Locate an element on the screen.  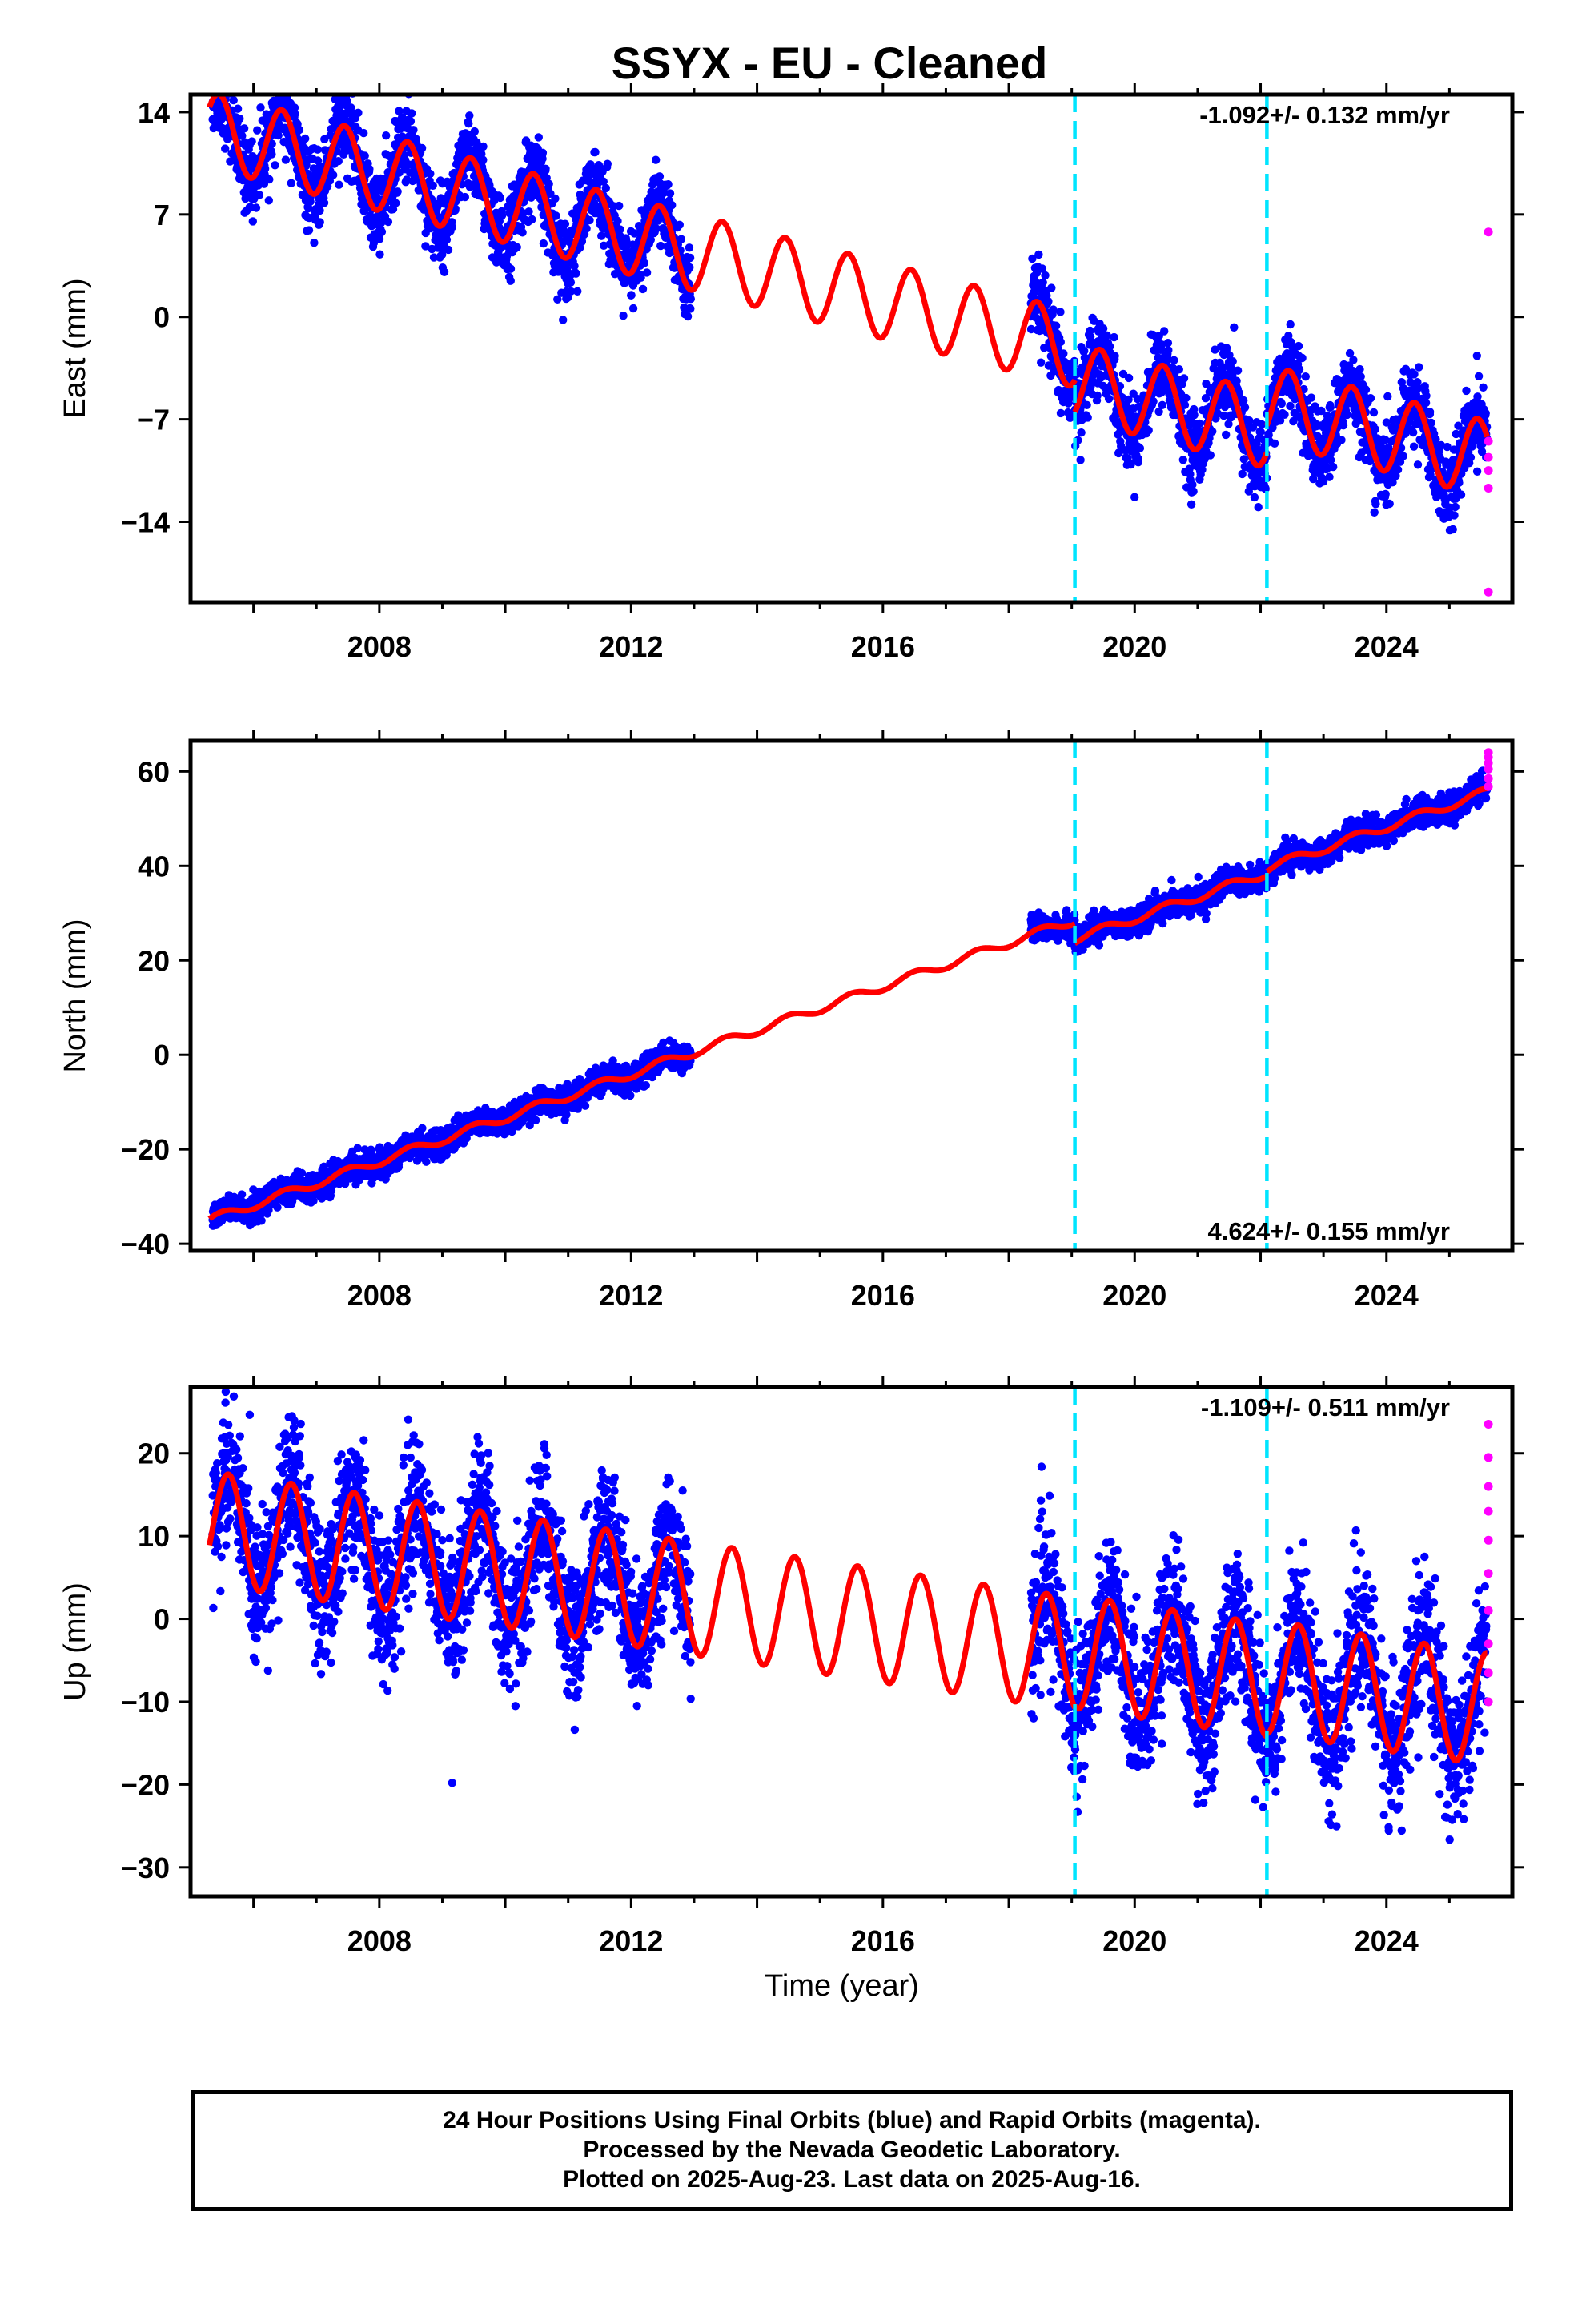
x-tick-label: 2016 is located at coordinates (883, 646).